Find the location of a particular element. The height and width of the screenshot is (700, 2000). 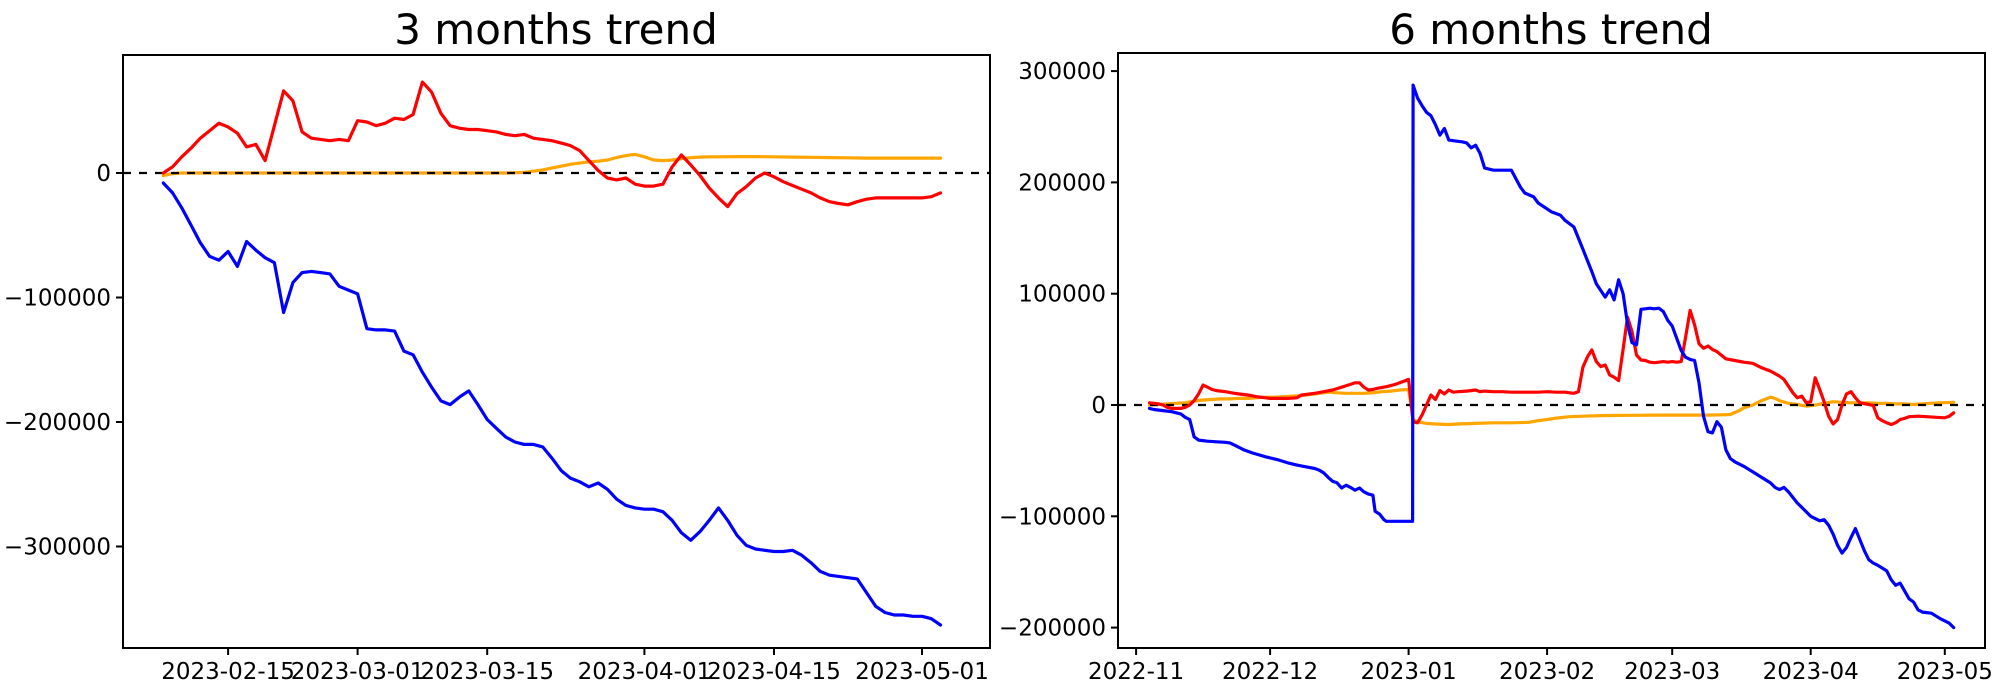

y-tick-label: 100000 is located at coordinates (1062, 295).